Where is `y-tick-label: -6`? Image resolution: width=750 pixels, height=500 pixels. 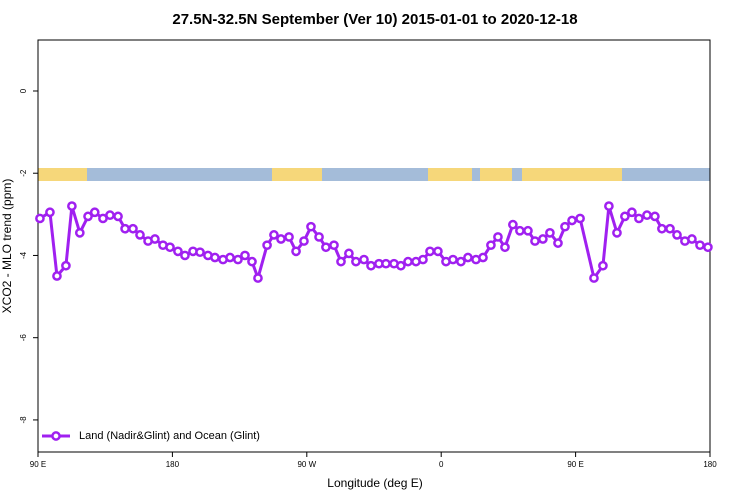 y-tick-label: -6 is located at coordinates (23, 338).